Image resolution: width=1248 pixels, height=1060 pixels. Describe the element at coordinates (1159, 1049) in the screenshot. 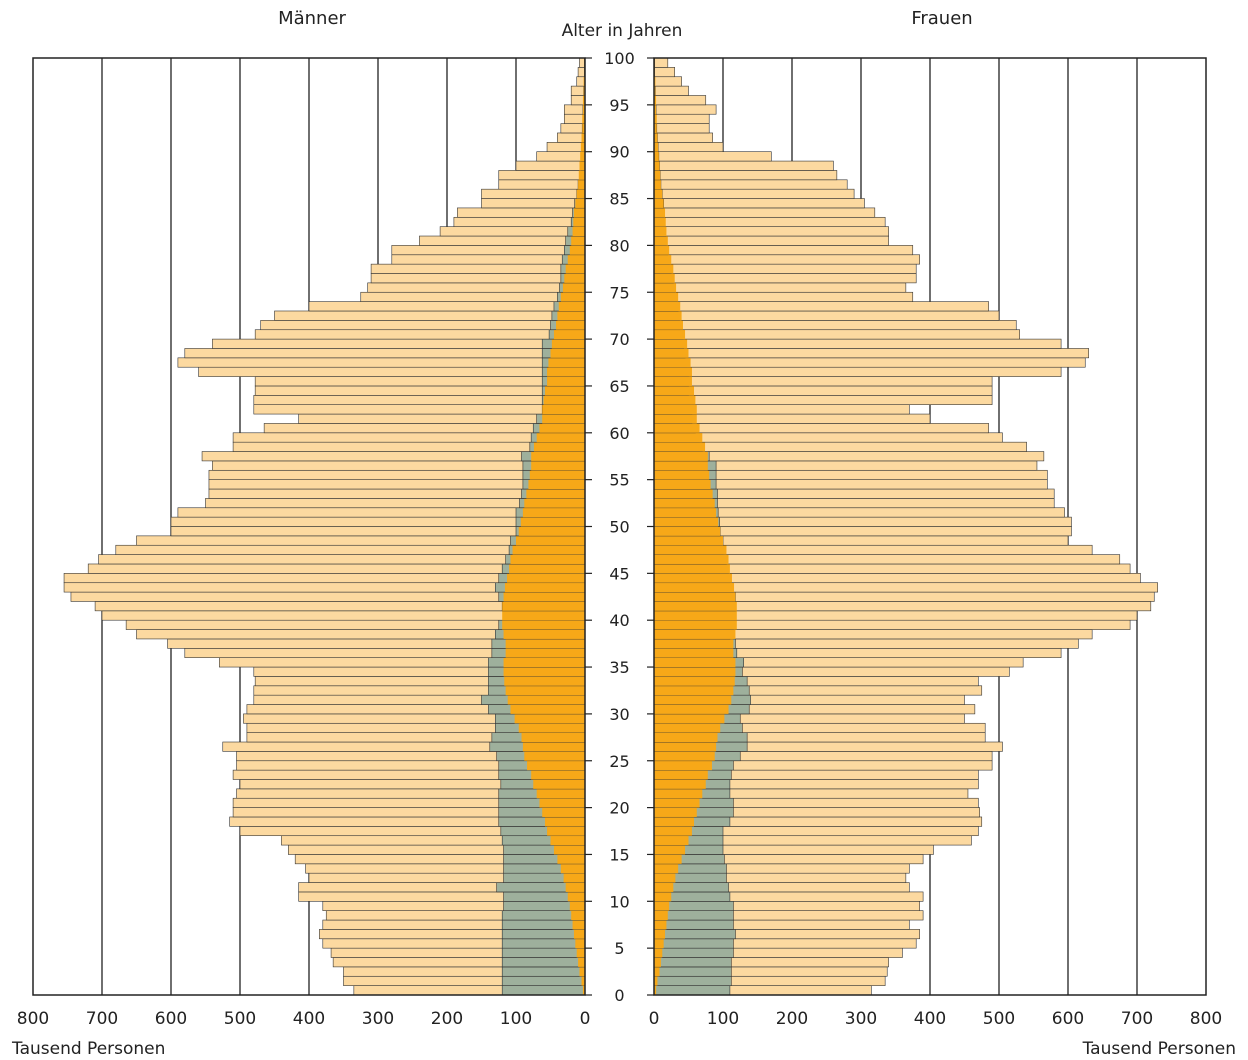

I see `right-x-axis-unit: Tausend Personen` at that location.